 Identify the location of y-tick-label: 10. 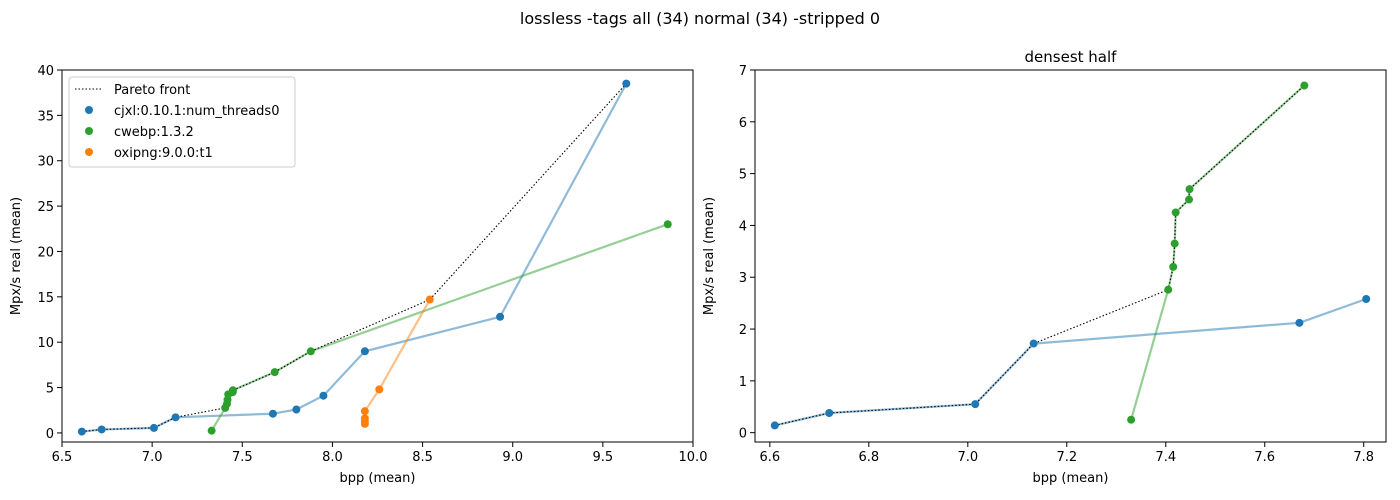
(45, 343).